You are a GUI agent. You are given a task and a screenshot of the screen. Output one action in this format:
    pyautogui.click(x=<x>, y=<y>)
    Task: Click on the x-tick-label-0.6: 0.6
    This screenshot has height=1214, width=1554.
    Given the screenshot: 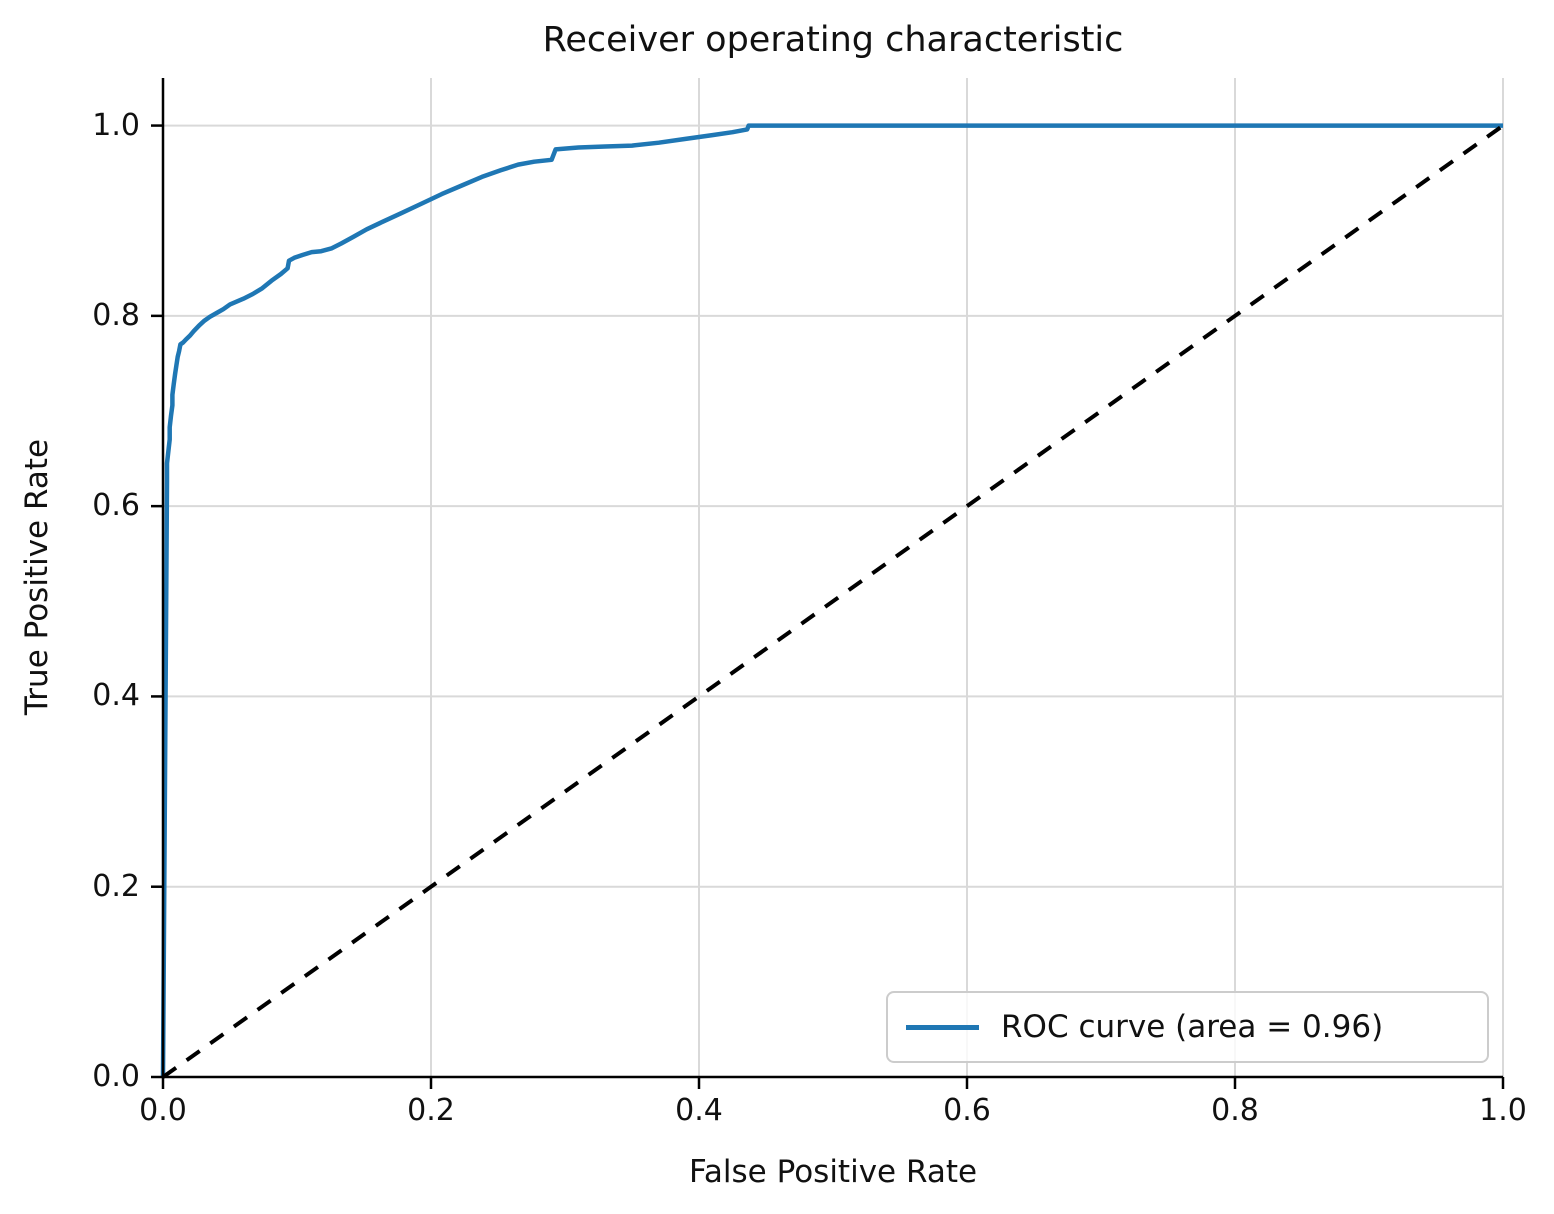 What is the action you would take?
    pyautogui.click(x=967, y=1110)
    